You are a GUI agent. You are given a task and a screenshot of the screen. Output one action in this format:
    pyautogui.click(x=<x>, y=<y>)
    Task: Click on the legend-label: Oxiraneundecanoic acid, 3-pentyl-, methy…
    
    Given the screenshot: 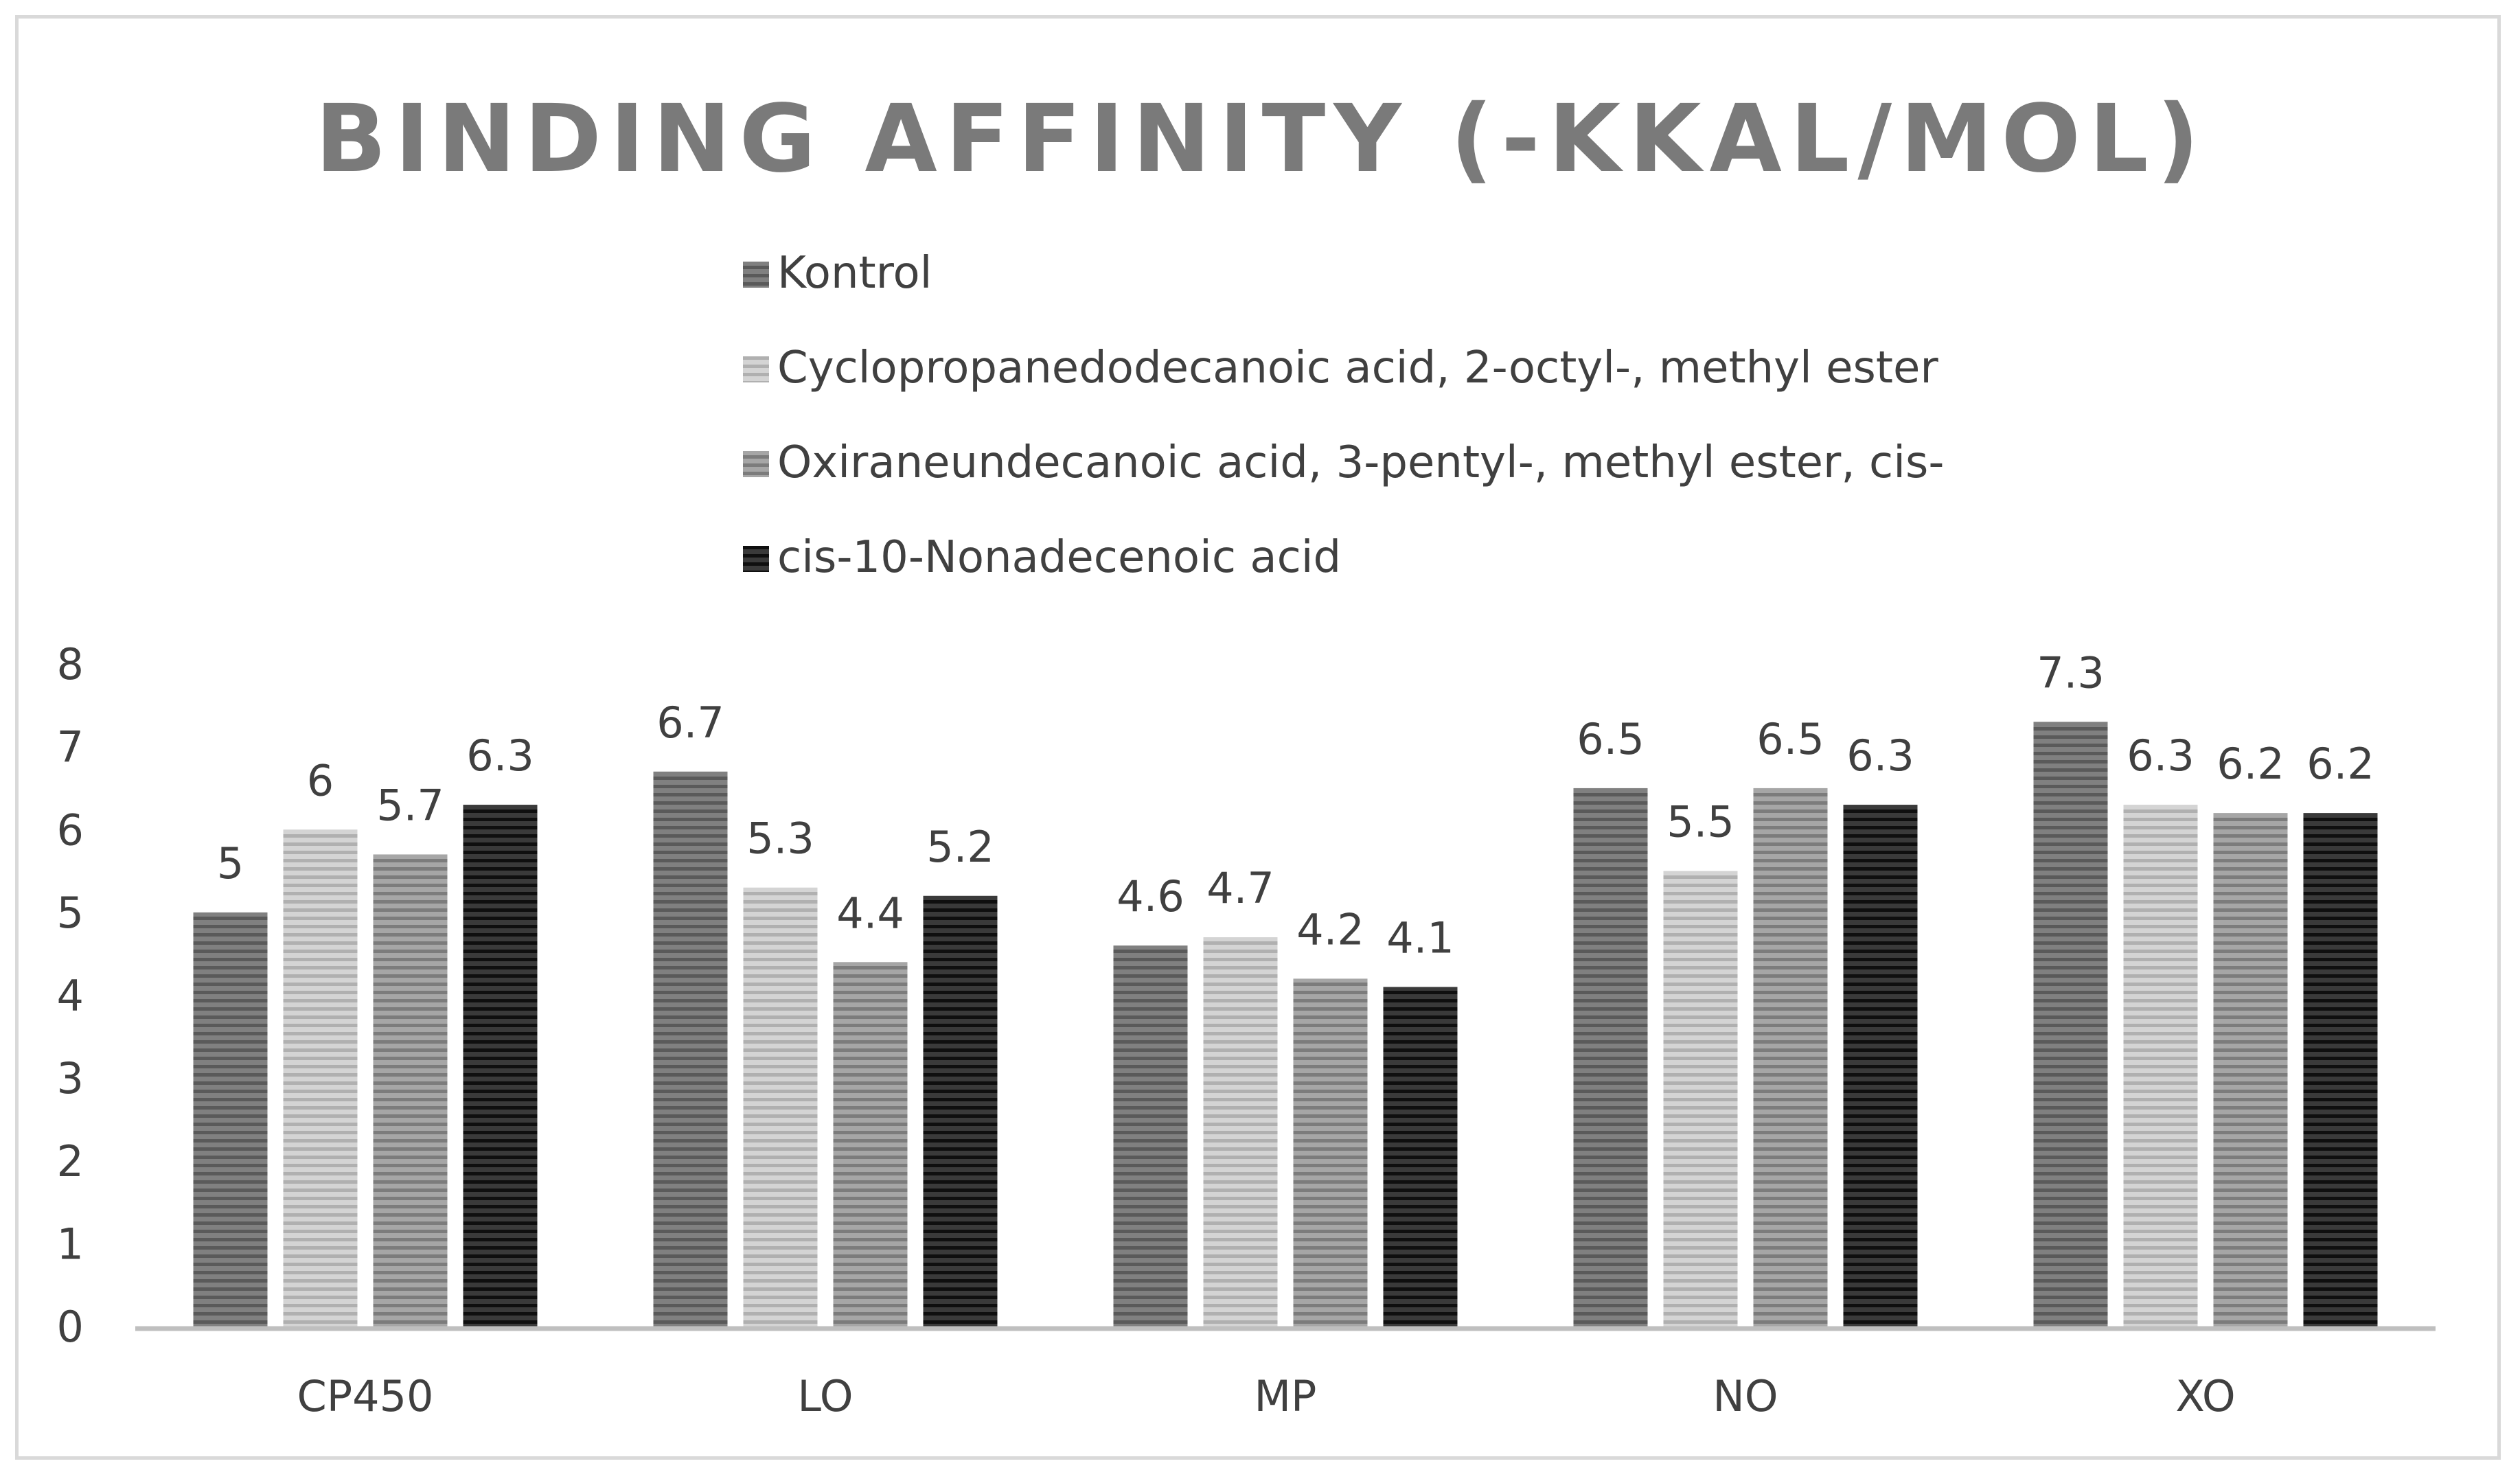 What is the action you would take?
    pyautogui.click(x=1360, y=462)
    